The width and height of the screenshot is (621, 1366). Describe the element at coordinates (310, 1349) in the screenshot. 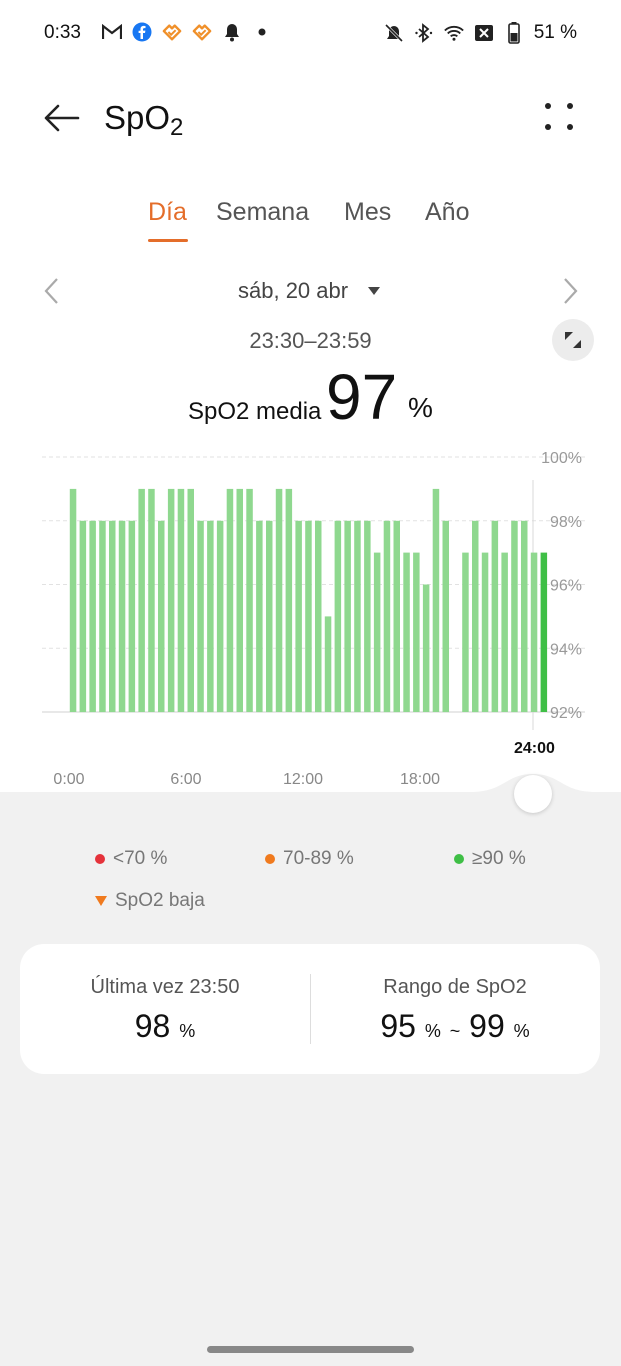

I see `home-indicator` at that location.